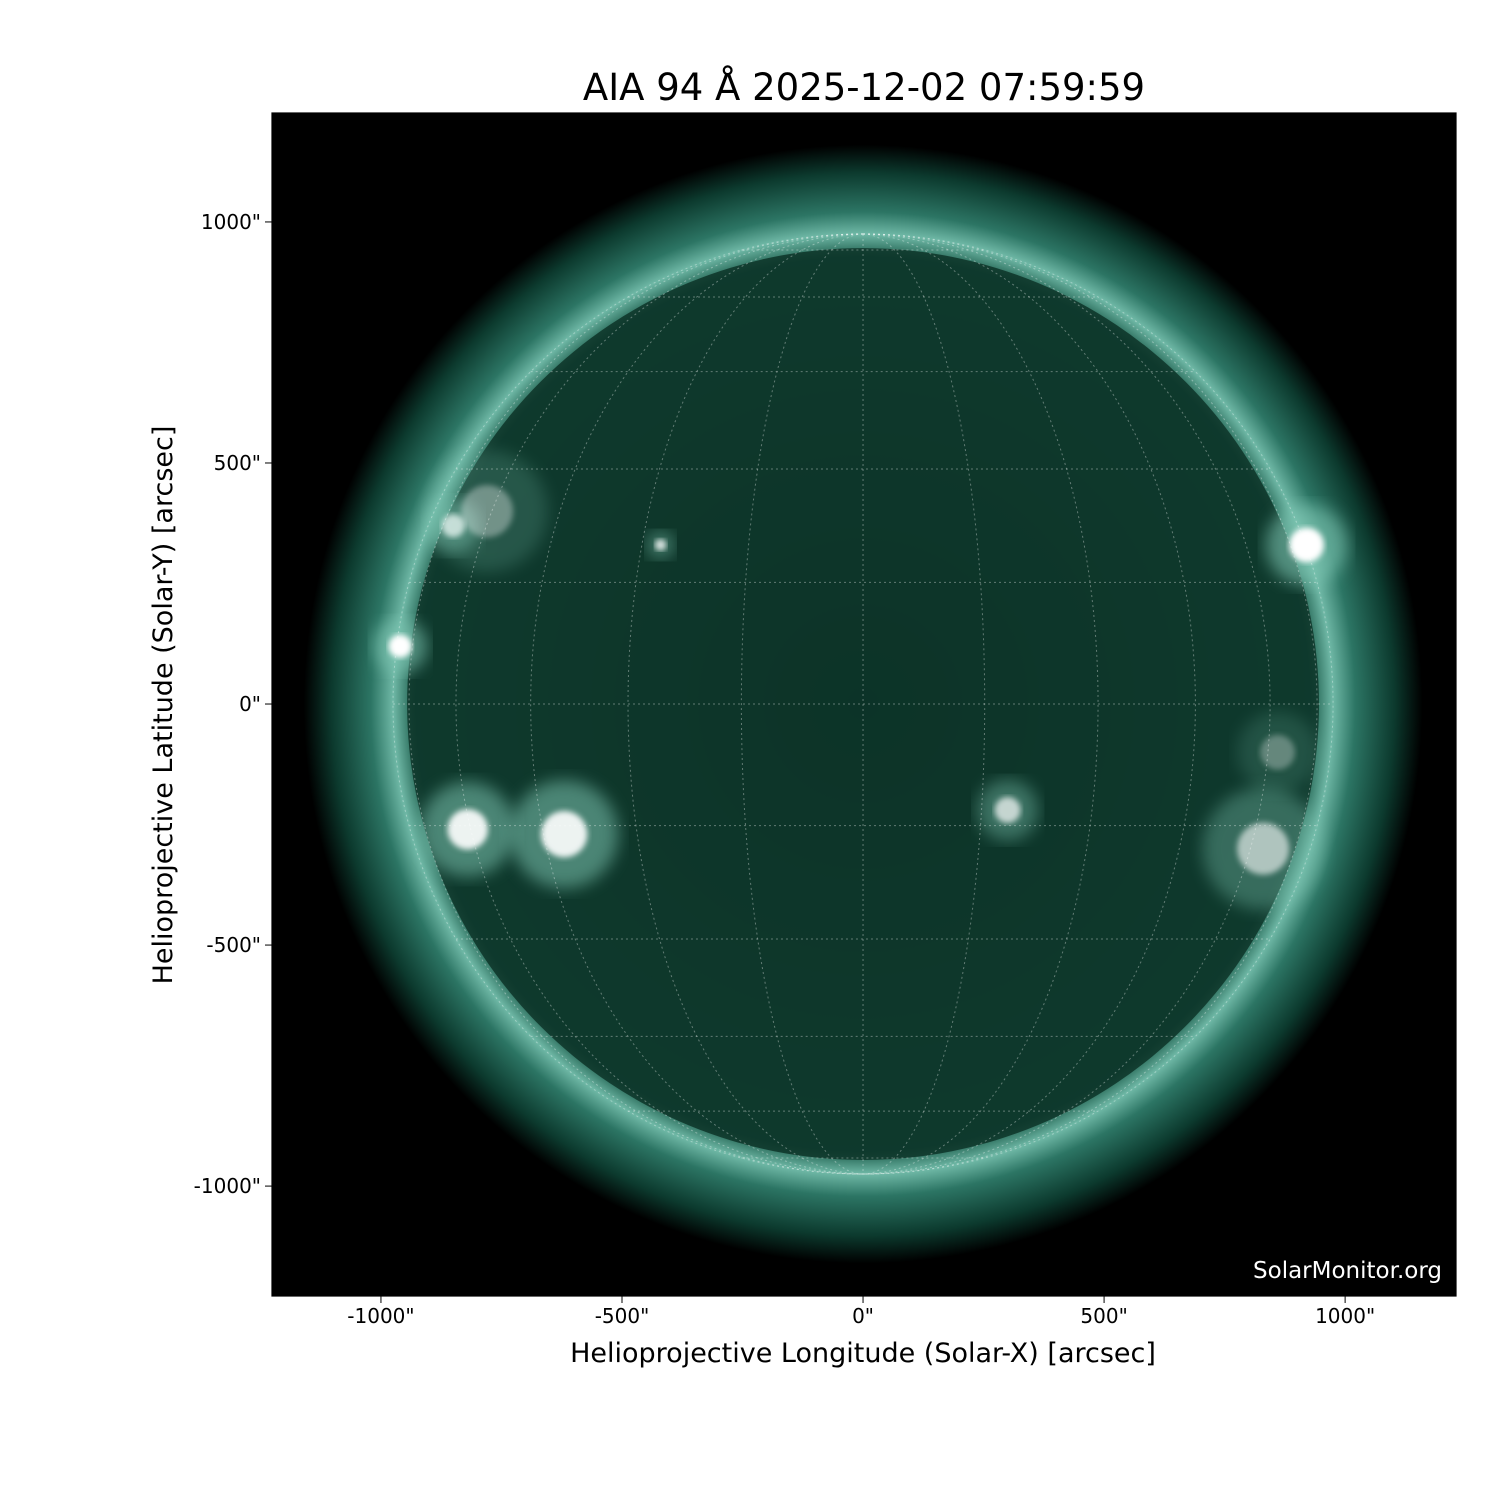  I want to click on x-tick-label: -500", so click(622, 1316).